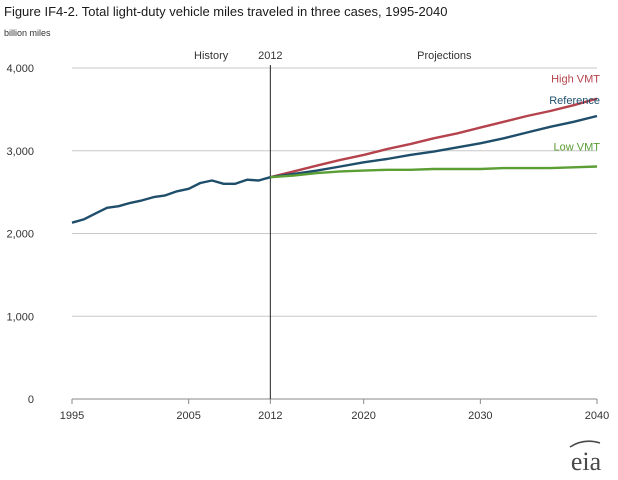  I want to click on series-labels: High VMT Reference Low VMT, so click(574, 114).